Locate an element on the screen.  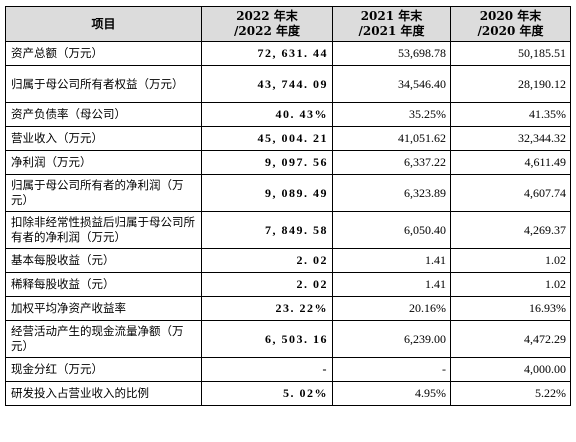
row-label: 归属于母公司所有者权益（万元） is located at coordinates (103, 84).